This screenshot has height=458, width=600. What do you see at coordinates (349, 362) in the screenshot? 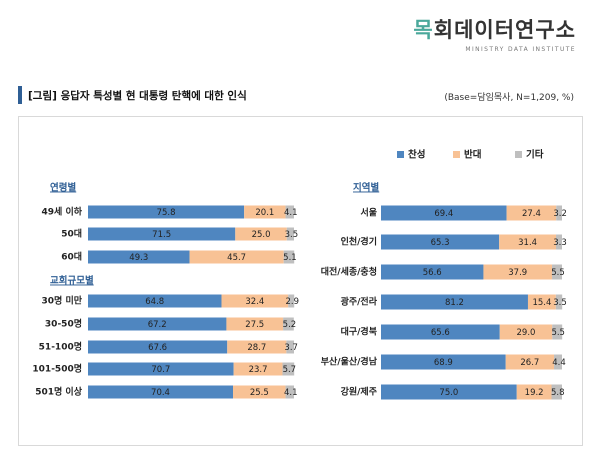
I see `category-label: 부산/울산/경남` at bounding box center [349, 362].